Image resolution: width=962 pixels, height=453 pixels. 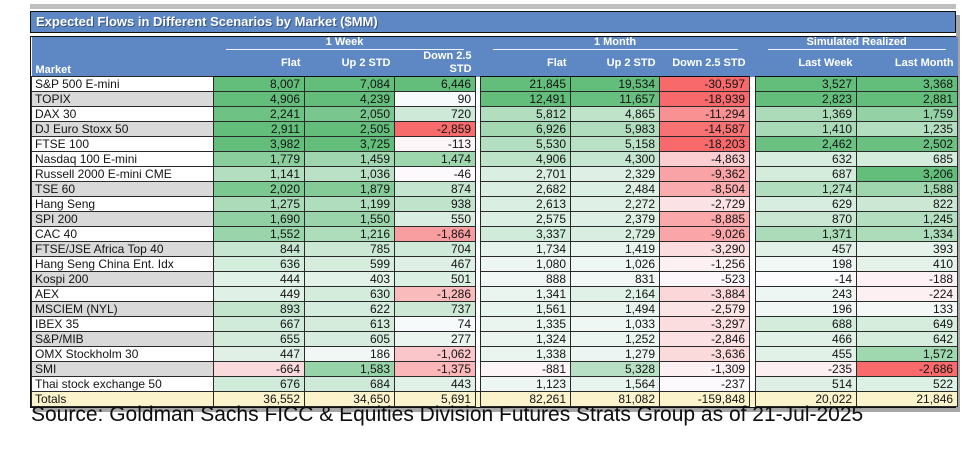 I want to click on value-cell: 1,324, so click(x=526, y=339).